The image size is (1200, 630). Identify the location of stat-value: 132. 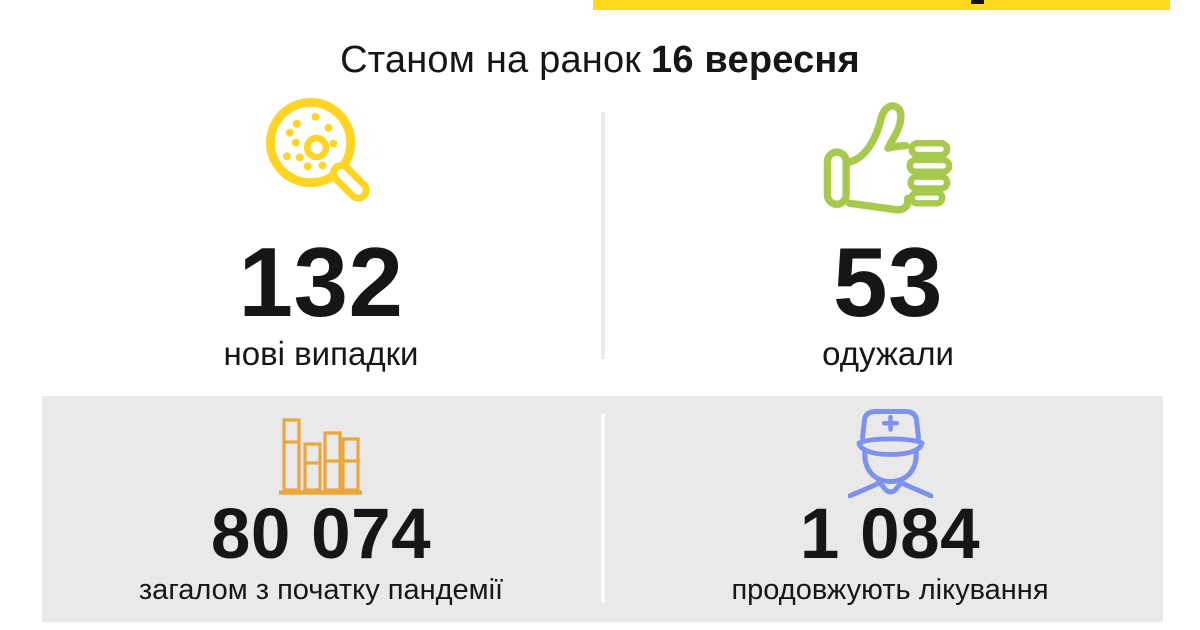
(321, 282).